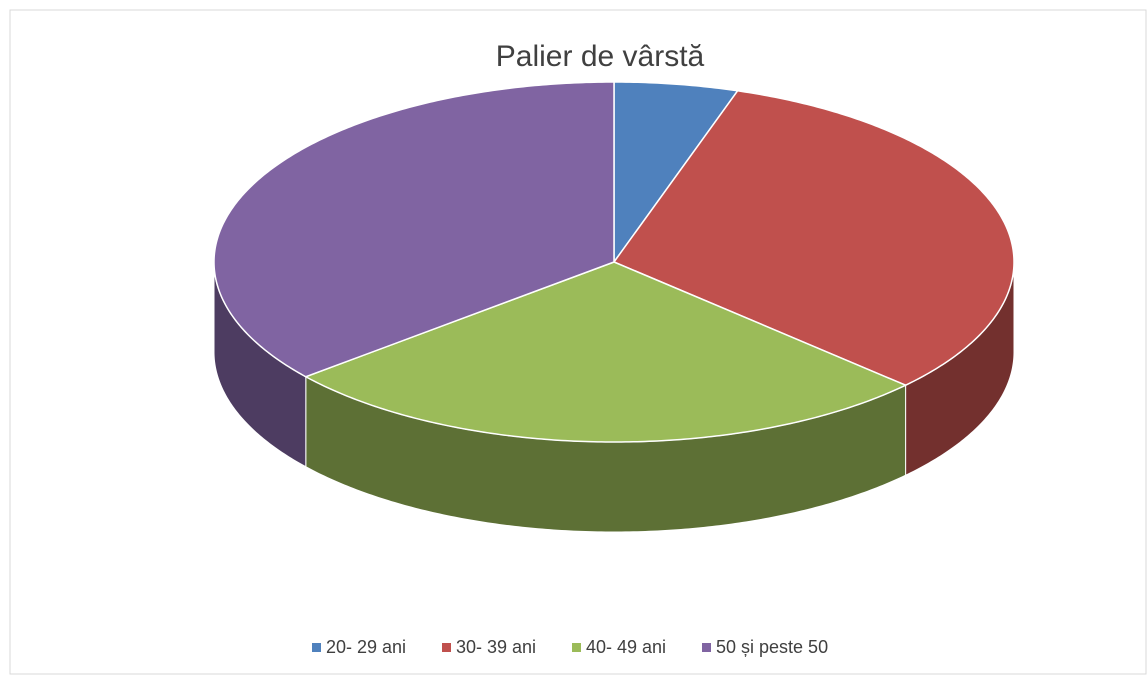 The width and height of the screenshot is (1147, 675). I want to click on legend-label: 20- 29 ani, so click(366, 647).